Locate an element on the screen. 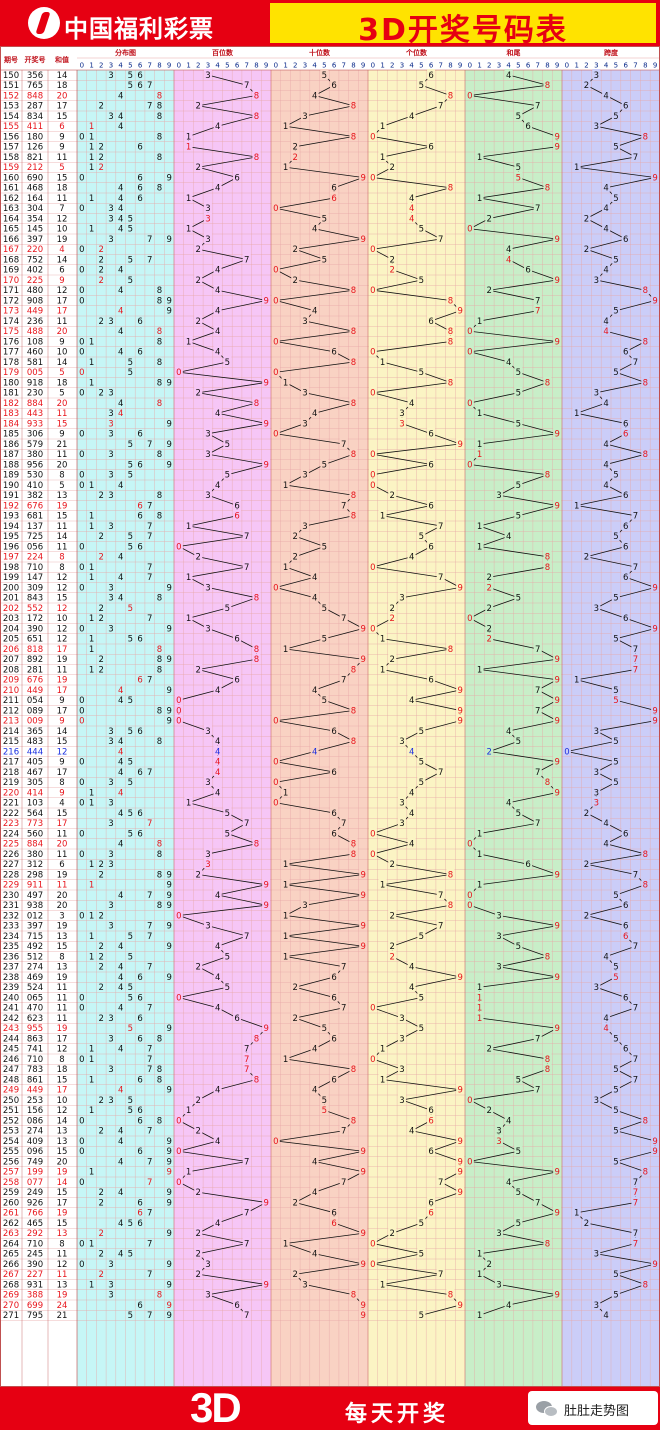 The height and width of the screenshot is (1432, 660). sum-cell: 14 is located at coordinates (62, 76).